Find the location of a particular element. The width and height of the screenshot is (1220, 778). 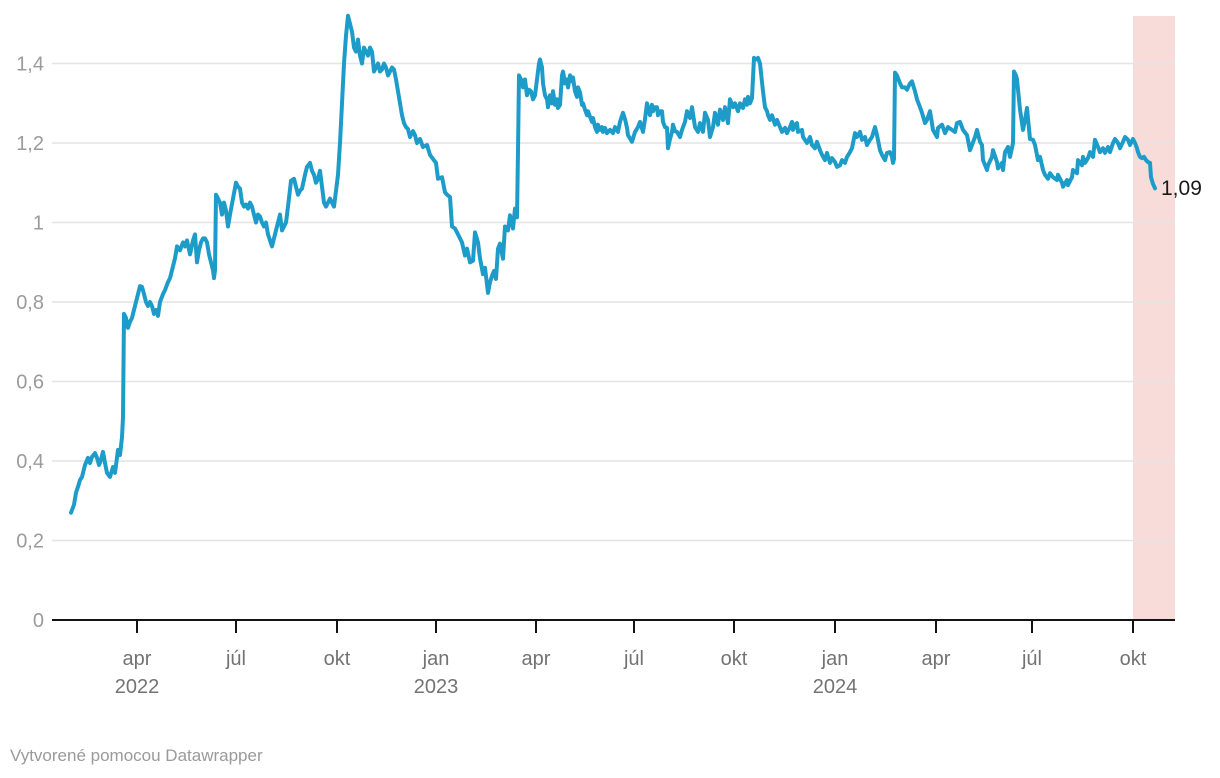

last-value-label: 1,09 is located at coordinates (1181, 188).